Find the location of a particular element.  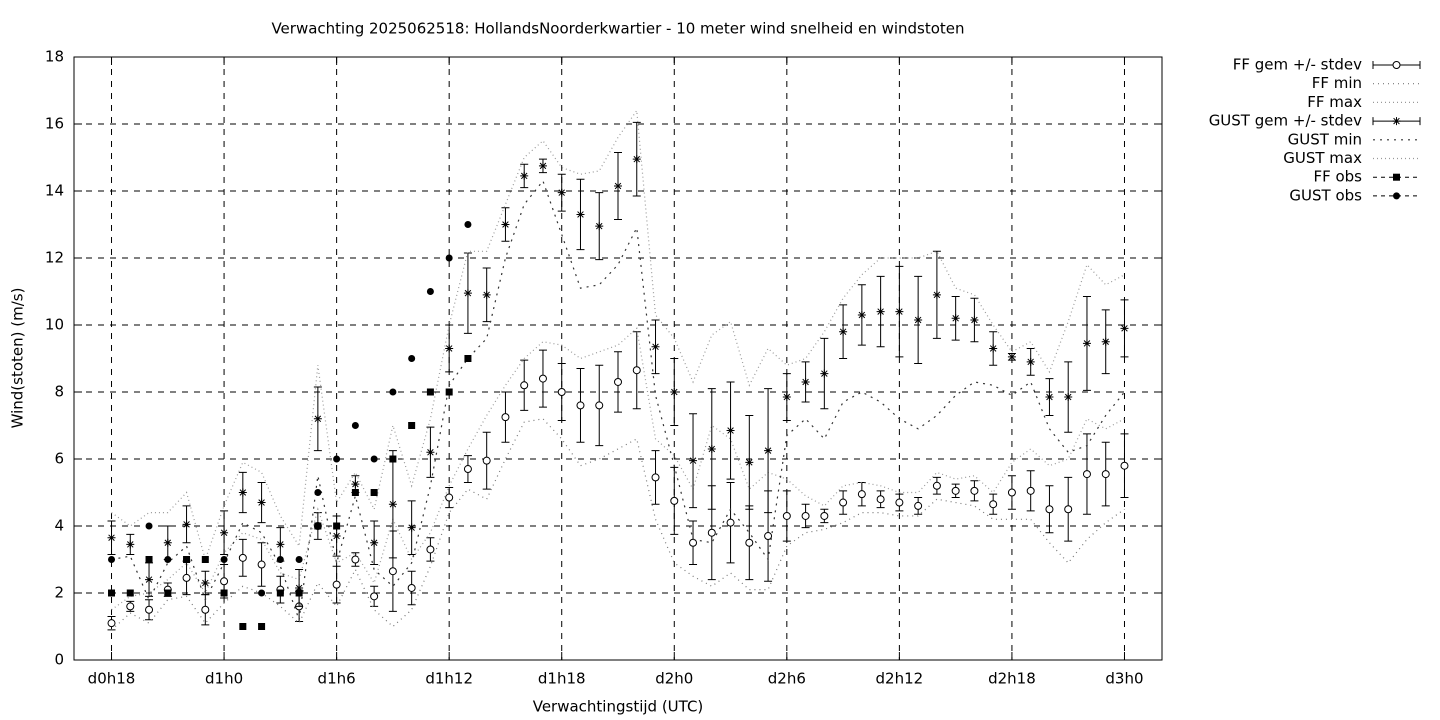

y-tick-label: 8 is located at coordinates (59, 392).